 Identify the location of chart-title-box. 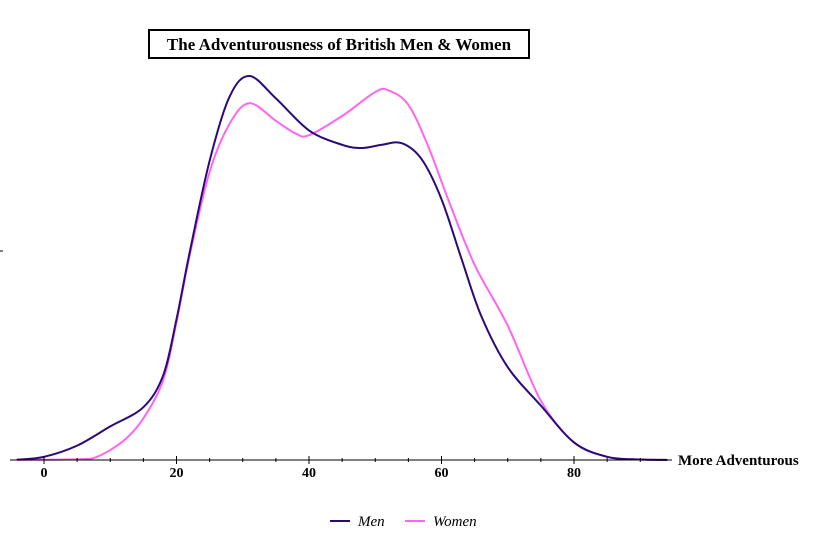
(339, 44).